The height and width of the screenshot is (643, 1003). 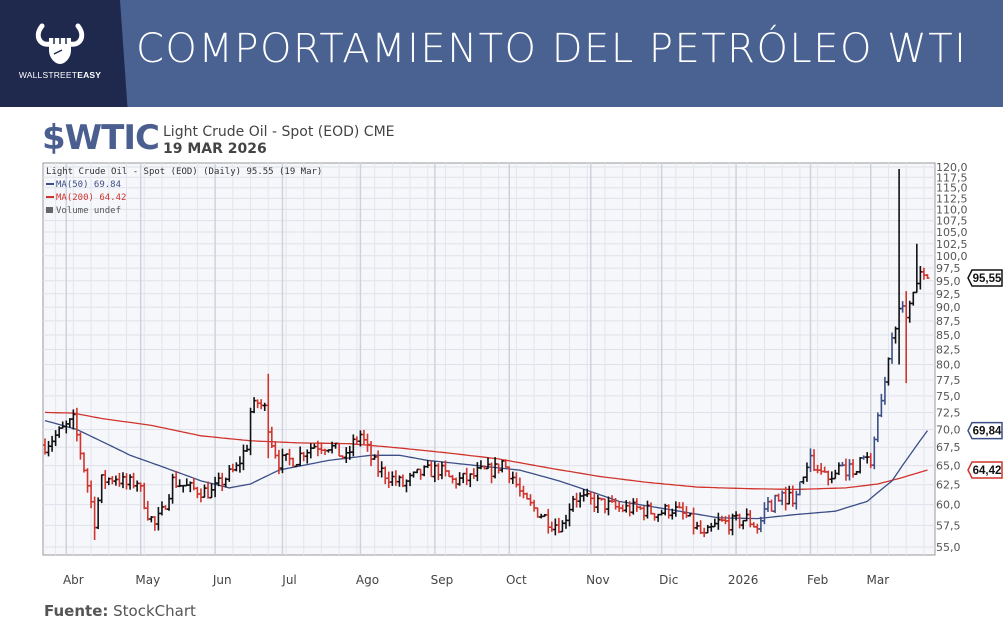 What do you see at coordinates (743, 580) in the screenshot?
I see `x-tick-label: 2026` at bounding box center [743, 580].